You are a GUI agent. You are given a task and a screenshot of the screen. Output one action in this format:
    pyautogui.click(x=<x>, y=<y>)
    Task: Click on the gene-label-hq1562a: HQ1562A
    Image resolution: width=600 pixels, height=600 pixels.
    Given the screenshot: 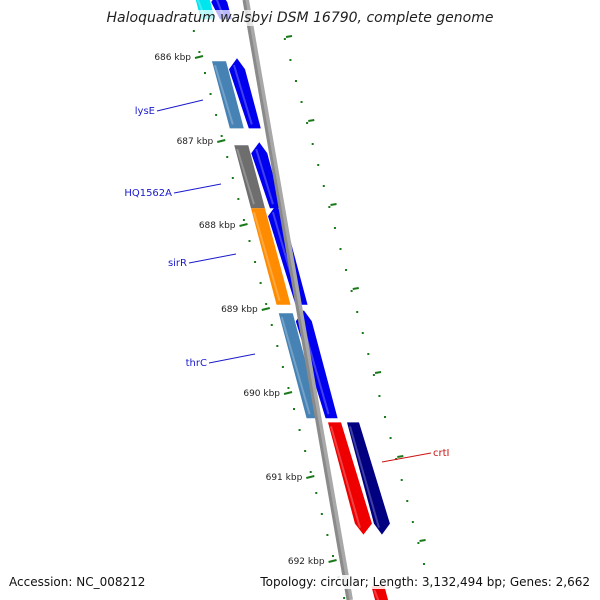 What is the action you would take?
    pyautogui.click(x=148, y=193)
    